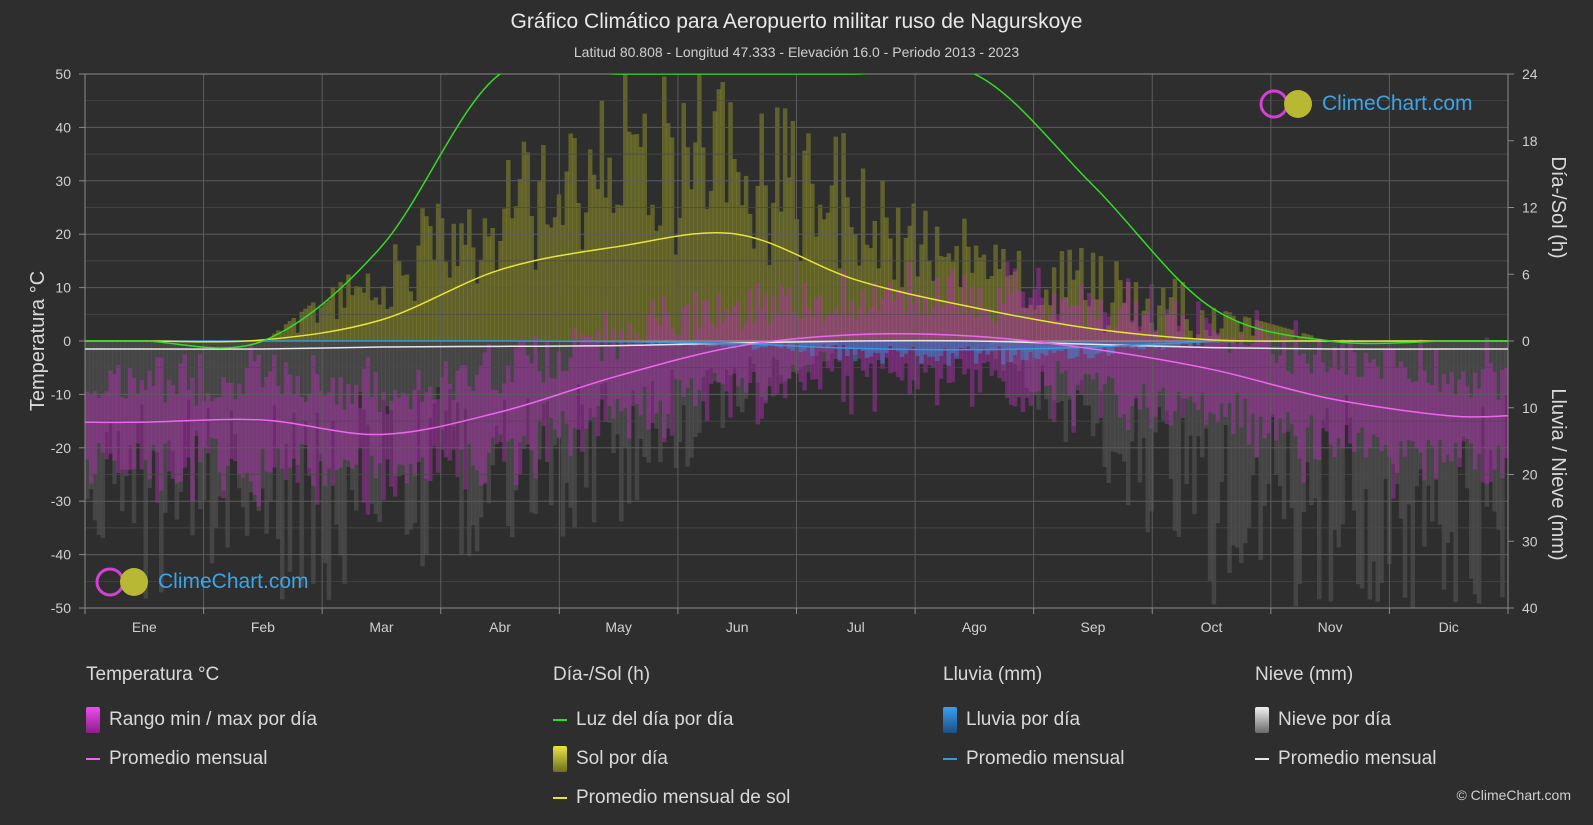 This screenshot has width=1593, height=825. I want to click on temp-tick-label: 50, so click(63, 74).